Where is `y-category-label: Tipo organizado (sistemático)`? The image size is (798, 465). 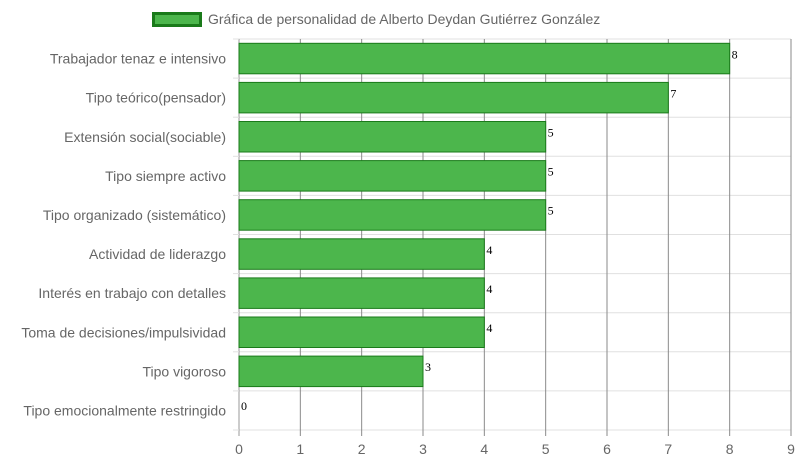
y-category-label: Tipo organizado (sistemático) is located at coordinates (134, 215).